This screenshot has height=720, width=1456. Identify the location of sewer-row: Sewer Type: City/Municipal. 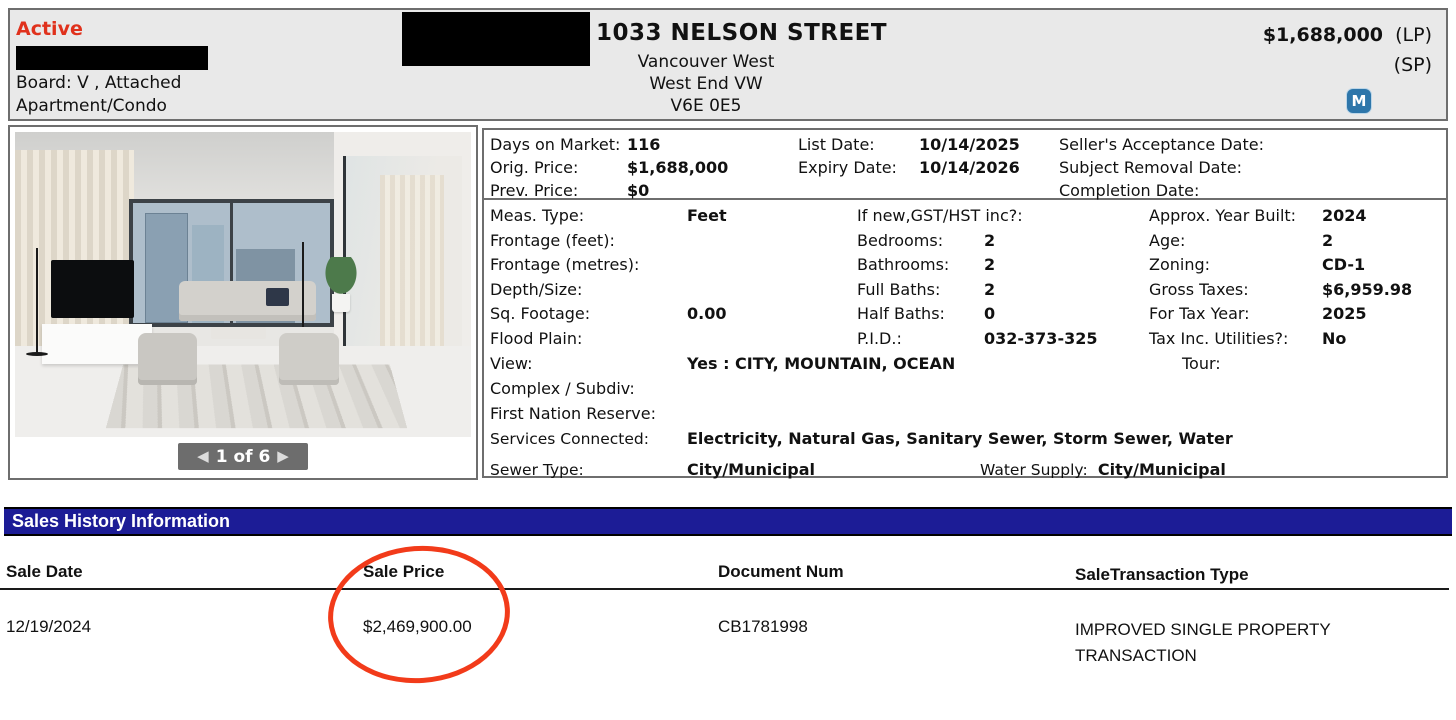
(652, 470).